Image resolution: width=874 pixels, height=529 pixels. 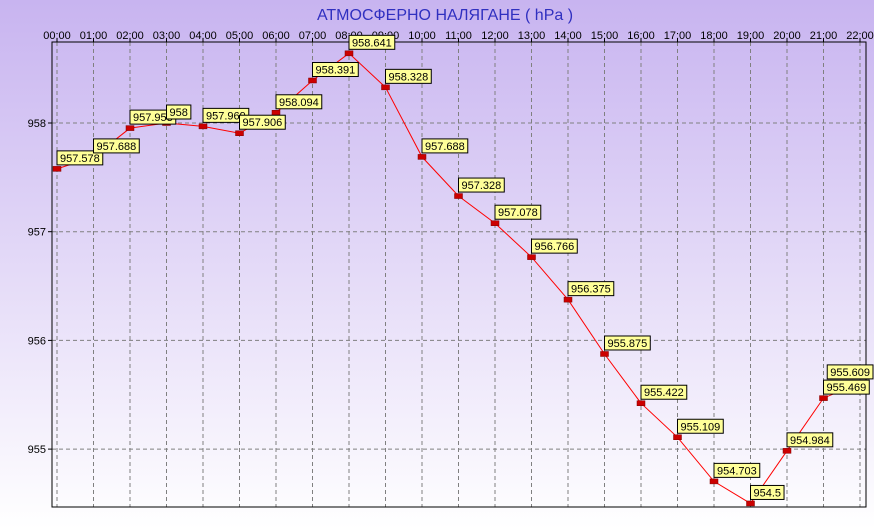 What do you see at coordinates (37, 341) in the screenshot?
I see `y-tick-label: 956` at bounding box center [37, 341].